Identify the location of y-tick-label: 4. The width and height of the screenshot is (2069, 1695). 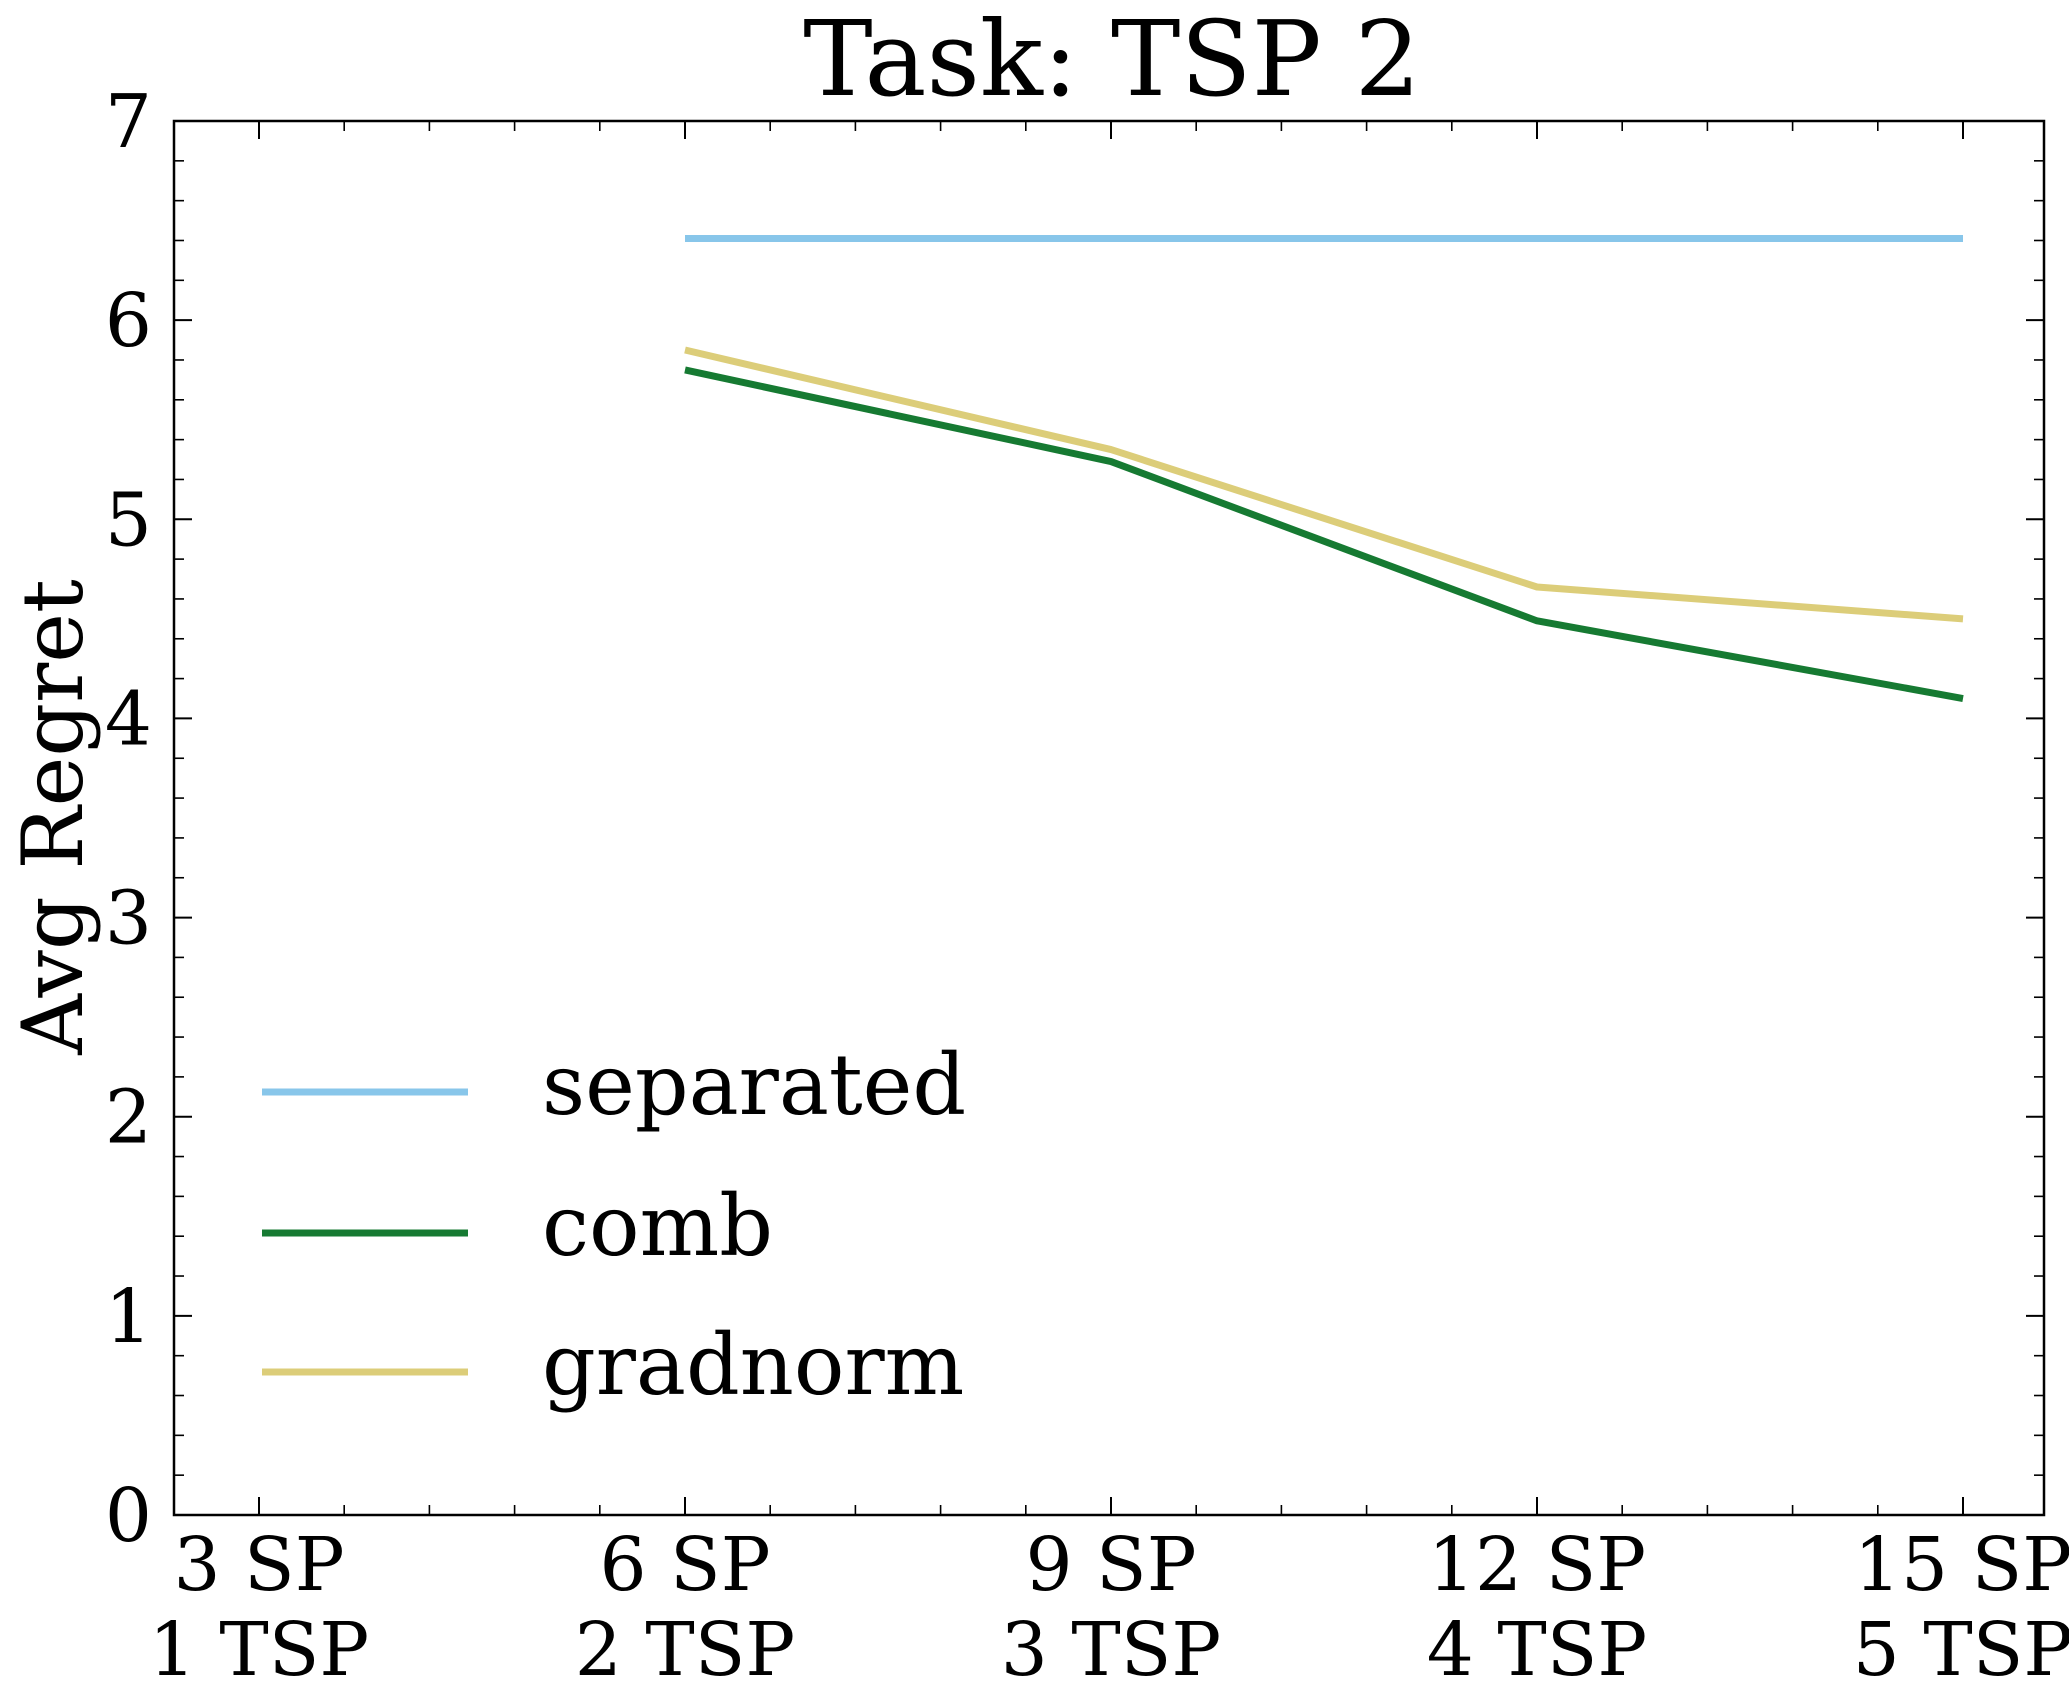
(128, 719).